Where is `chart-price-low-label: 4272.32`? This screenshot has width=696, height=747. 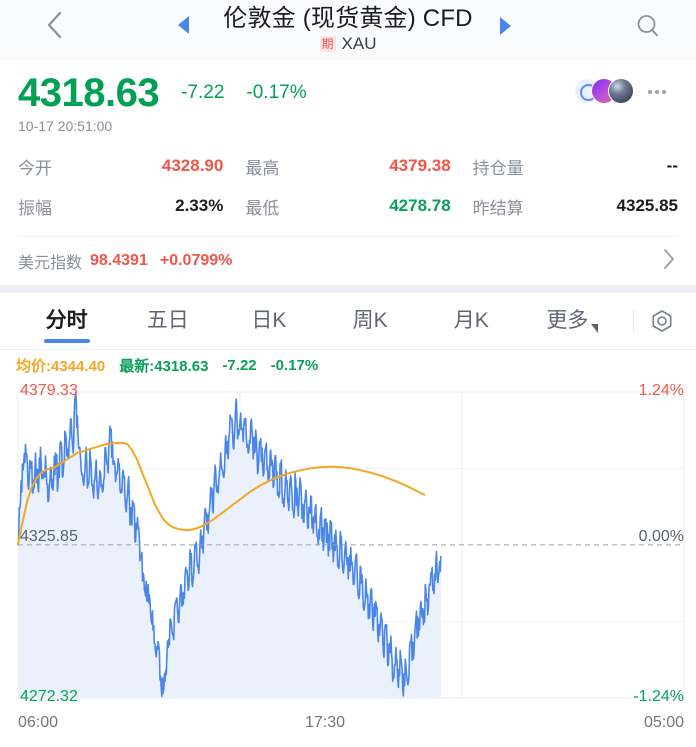
chart-price-low-label: 4272.32 is located at coordinates (49, 696).